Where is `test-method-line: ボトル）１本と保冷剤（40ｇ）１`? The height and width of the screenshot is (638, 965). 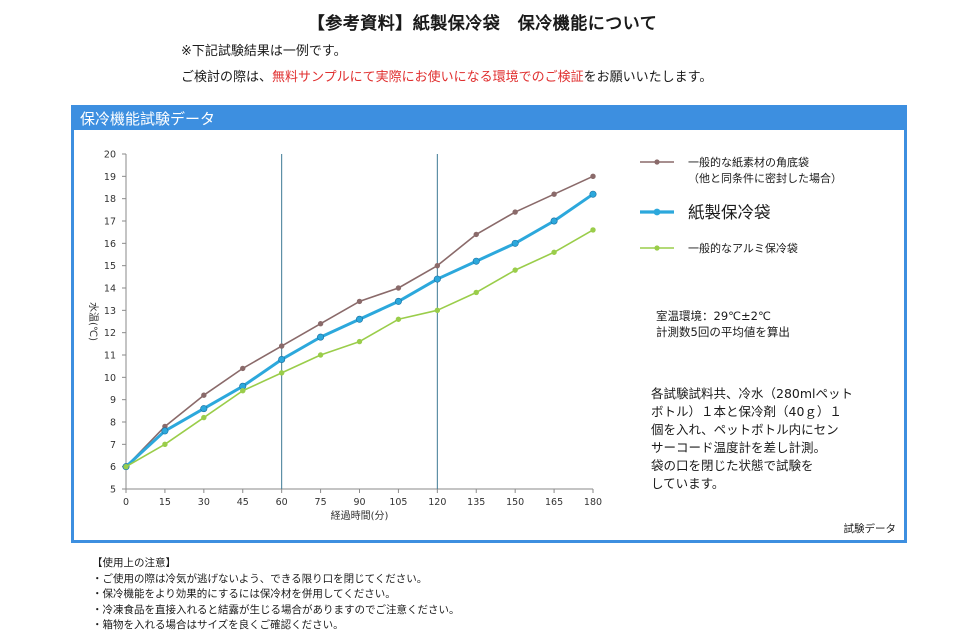
test-method-line: ボトル）１本と保冷剤（40ｇ）１ is located at coordinates (746, 411).